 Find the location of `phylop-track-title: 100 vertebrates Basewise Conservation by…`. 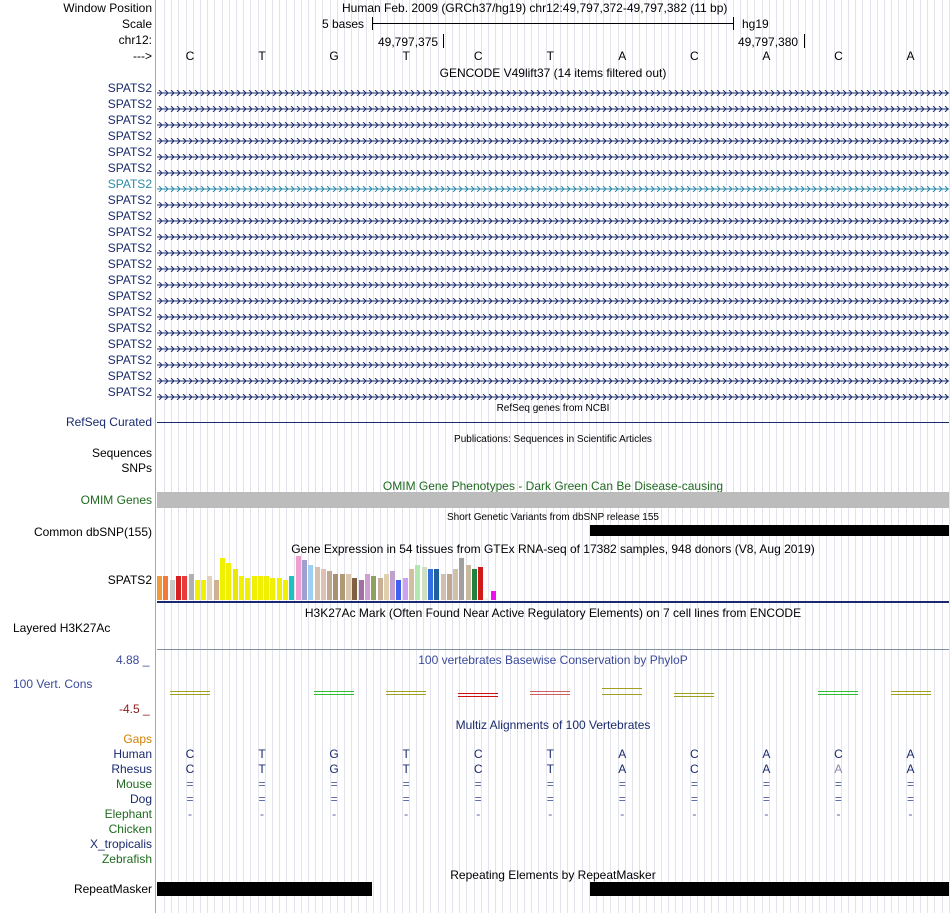

phylop-track-title: 100 vertebrates Basewise Conservation by… is located at coordinates (553, 660).